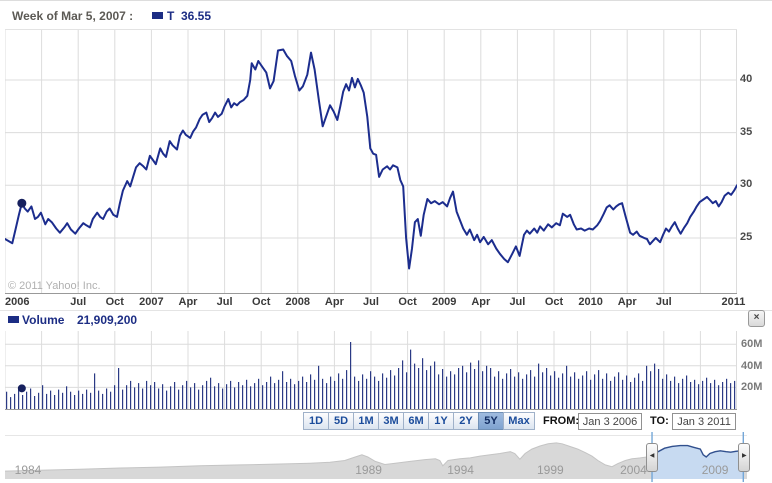  What do you see at coordinates (519, 421) in the screenshot?
I see `range-button-max: Max` at bounding box center [519, 421].